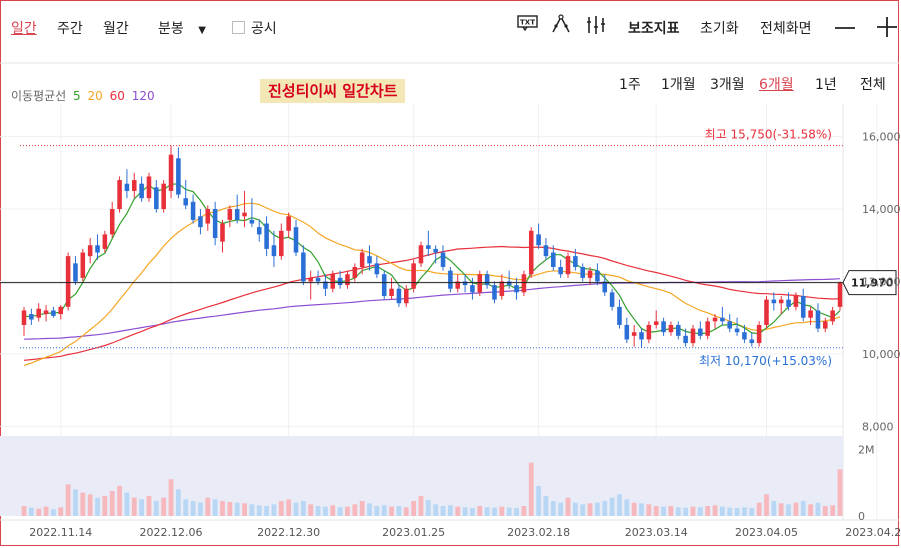 The image size is (901, 548). Describe the element at coordinates (873, 85) in the screenshot. I see `range-all: 전체` at that location.